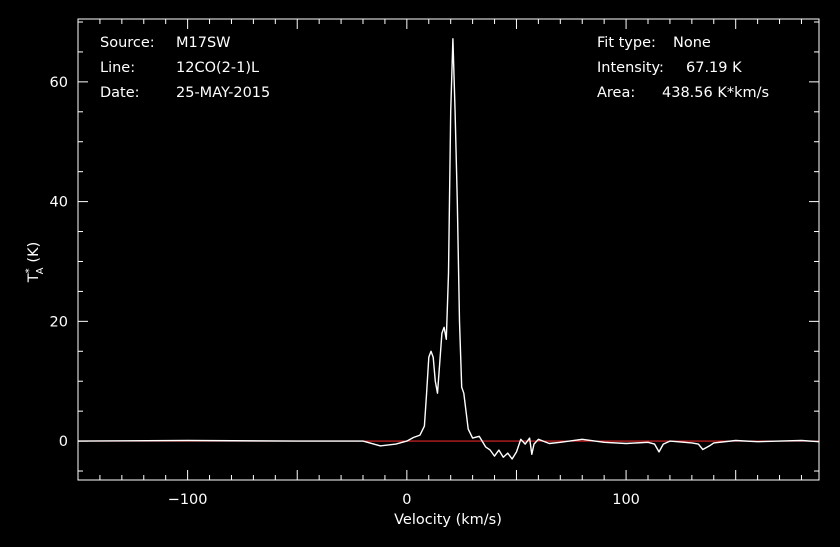 This screenshot has width=840, height=547. Describe the element at coordinates (59, 203) in the screenshot. I see `y-tick-label: 40` at that location.